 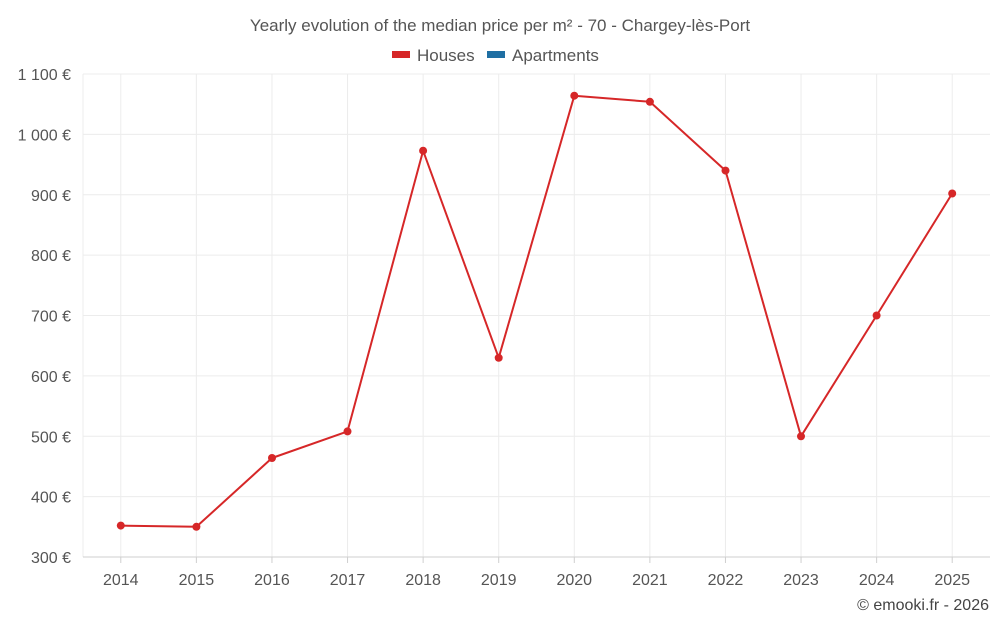 I want to click on x-tick-label: 2016, so click(x=272, y=580).